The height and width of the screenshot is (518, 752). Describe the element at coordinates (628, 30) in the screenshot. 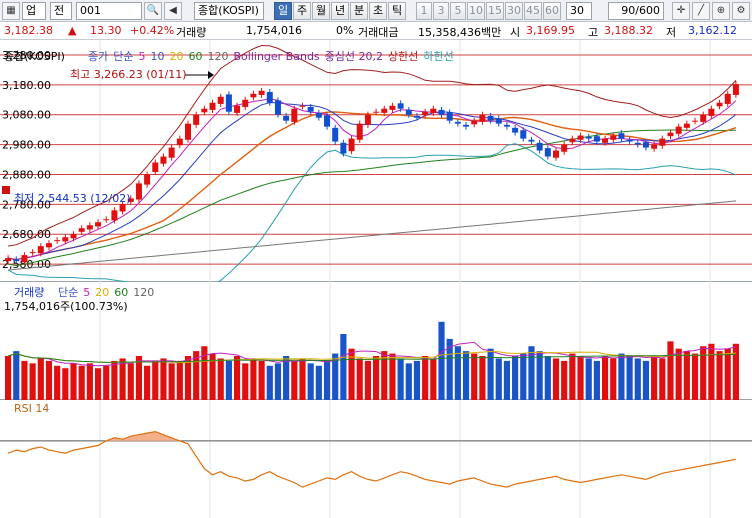

I see `high-value: 3,188.32` at that location.